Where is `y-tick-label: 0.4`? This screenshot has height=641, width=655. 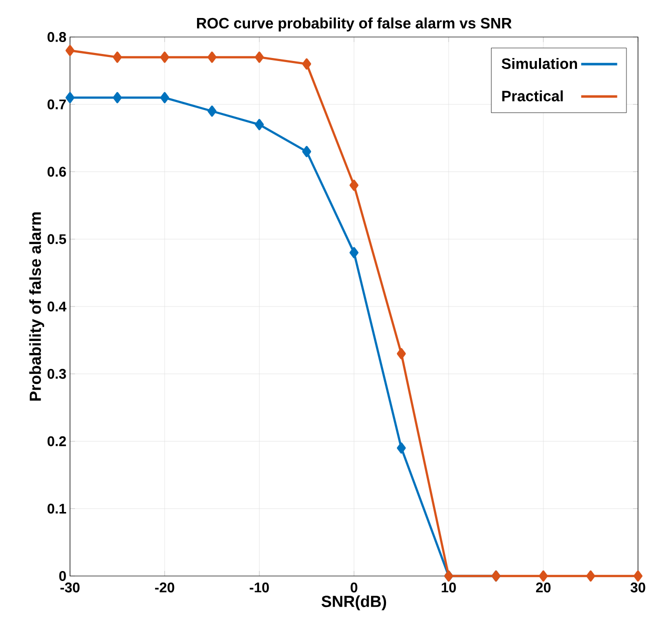 y-tick-label: 0.4 is located at coordinates (57, 307).